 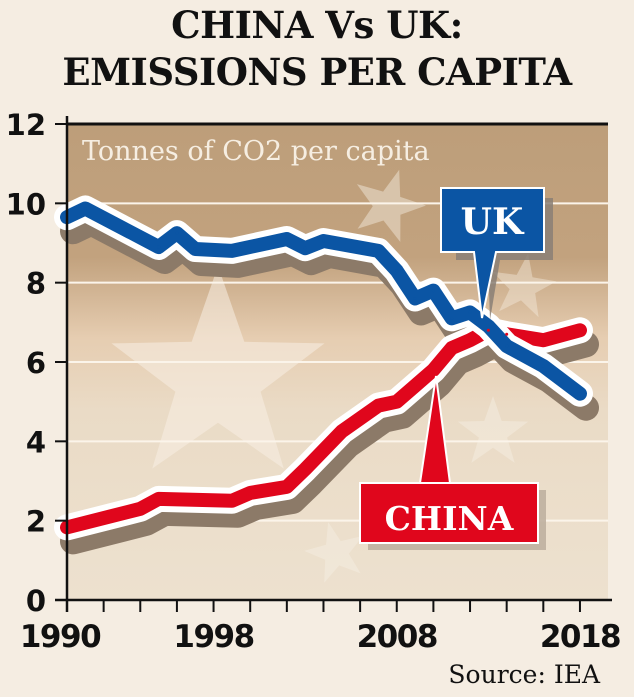 What do you see at coordinates (60, 637) in the screenshot?
I see `x-tick-label: 1990` at bounding box center [60, 637].